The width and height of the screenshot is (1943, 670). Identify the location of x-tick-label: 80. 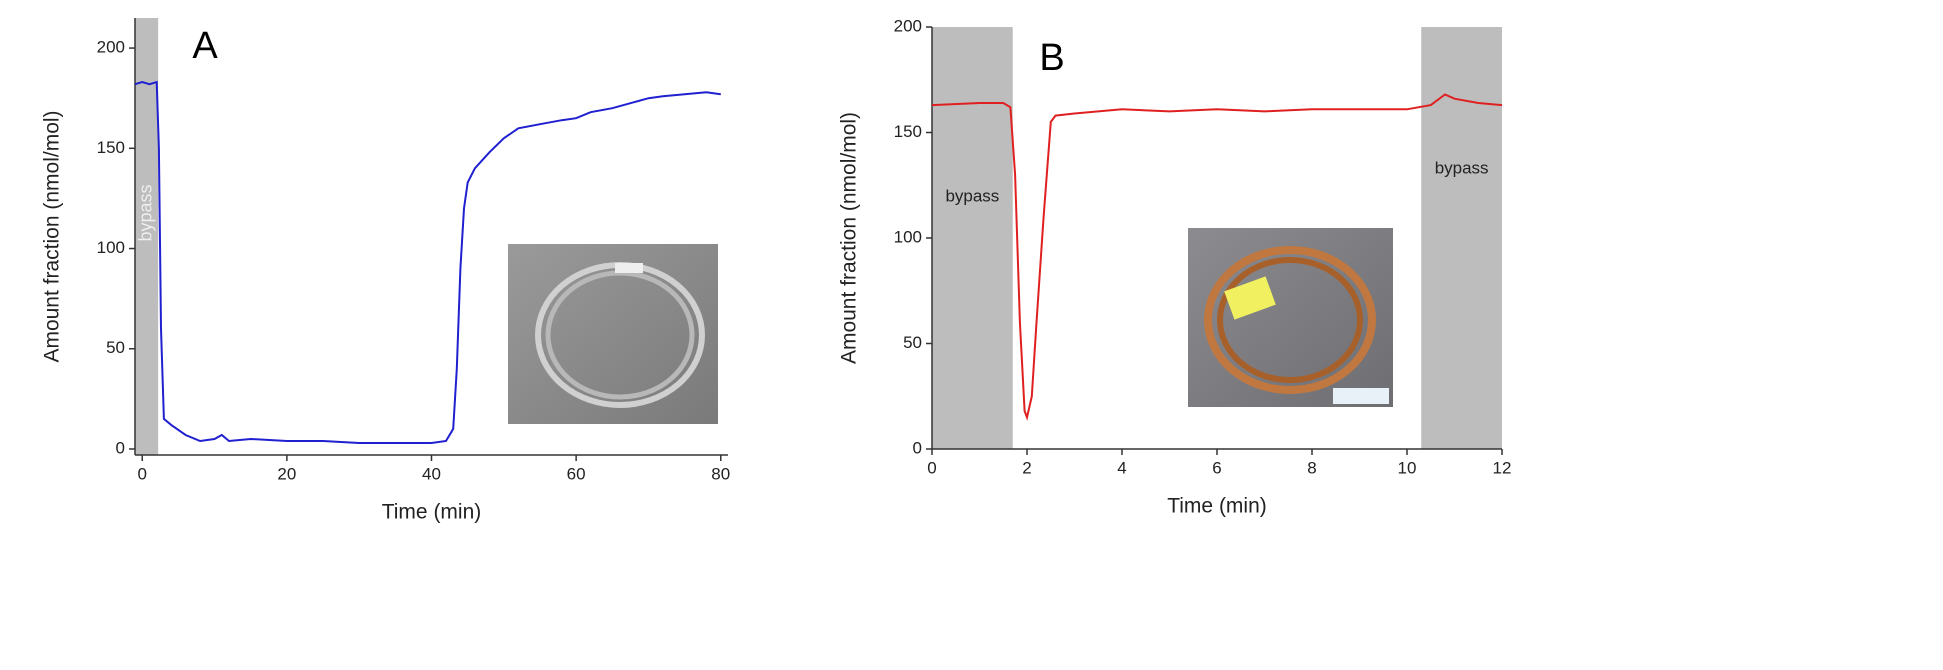
(720, 473).